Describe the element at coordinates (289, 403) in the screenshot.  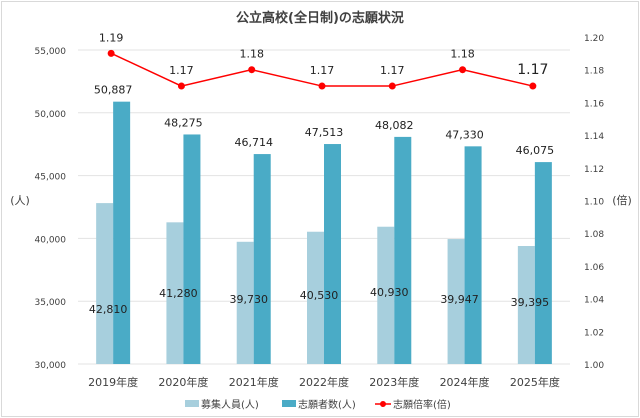
I see `legend-swatch-applicants` at that location.